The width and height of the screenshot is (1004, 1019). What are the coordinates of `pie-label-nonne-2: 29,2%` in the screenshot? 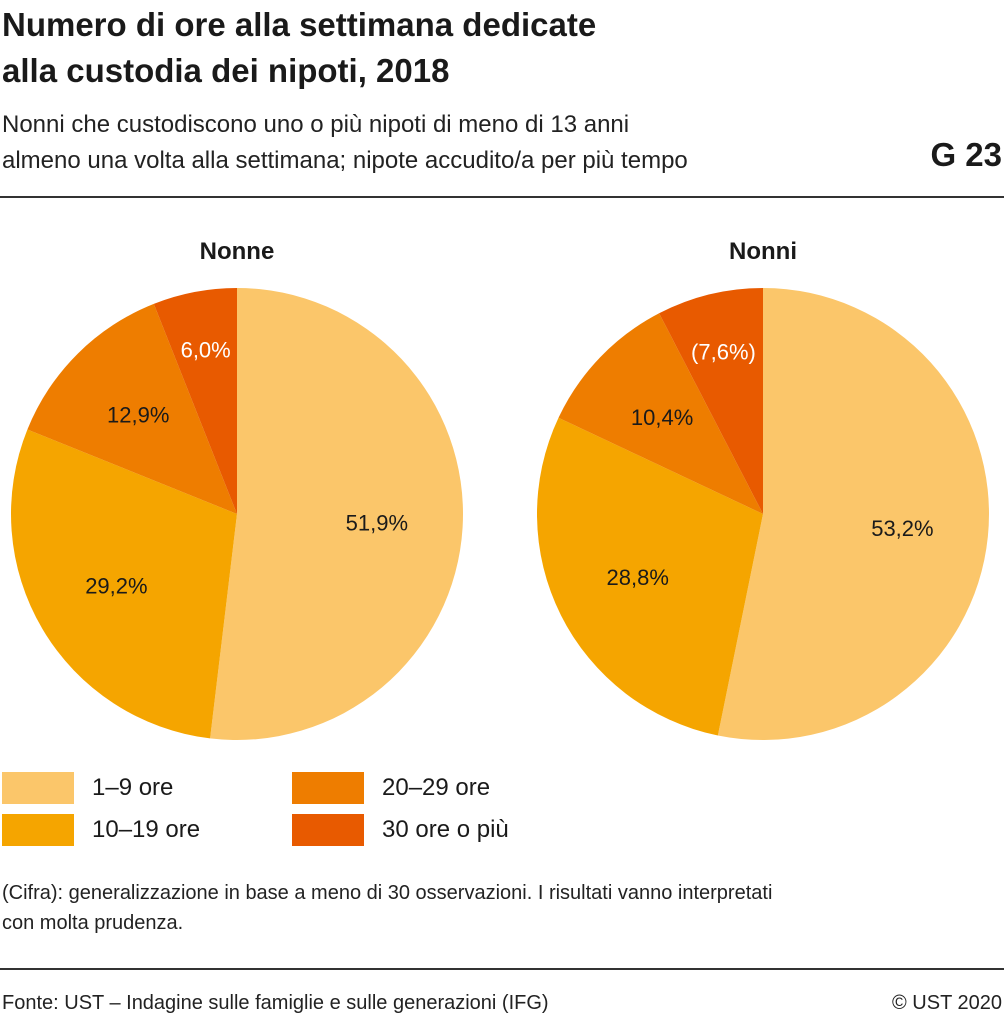 It's located at (116, 585).